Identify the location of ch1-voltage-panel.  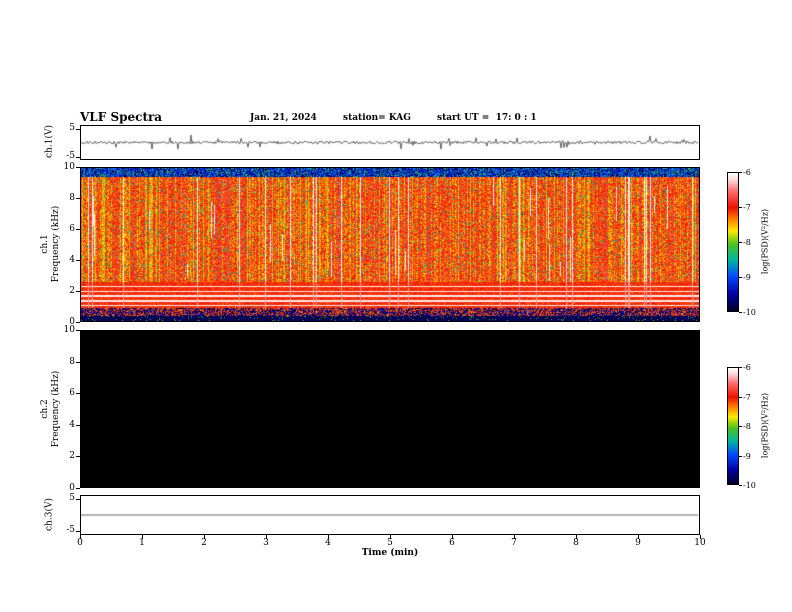
(390, 142).